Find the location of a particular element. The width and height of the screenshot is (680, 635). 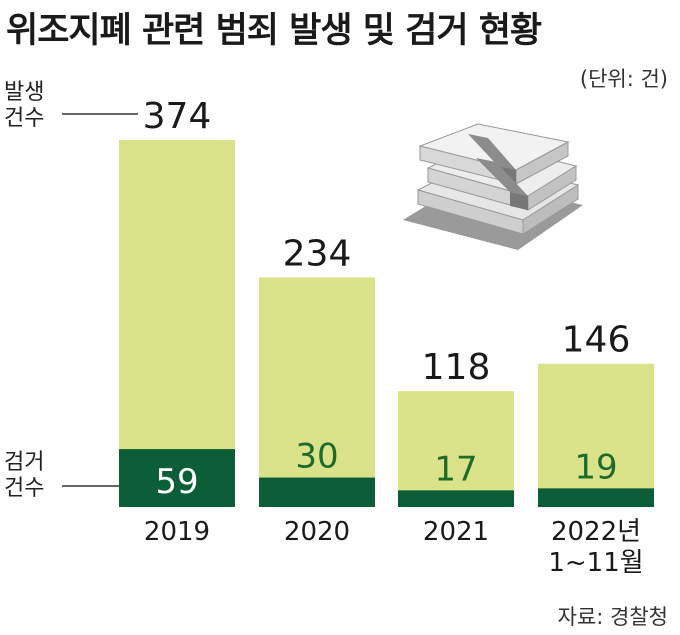

x-tick-label: 1~11월 is located at coordinates (595, 563).